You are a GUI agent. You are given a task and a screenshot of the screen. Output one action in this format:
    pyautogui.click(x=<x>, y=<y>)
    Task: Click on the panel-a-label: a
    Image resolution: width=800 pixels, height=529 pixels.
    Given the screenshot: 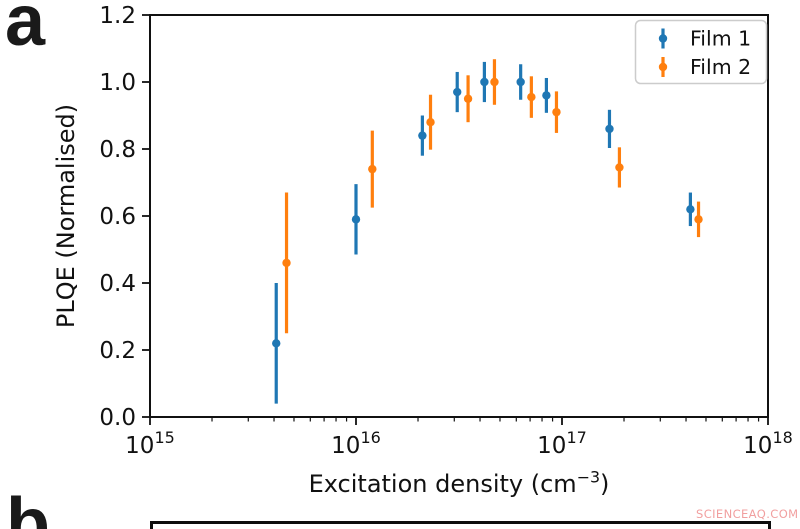 What is the action you would take?
    pyautogui.click(x=25, y=30)
    